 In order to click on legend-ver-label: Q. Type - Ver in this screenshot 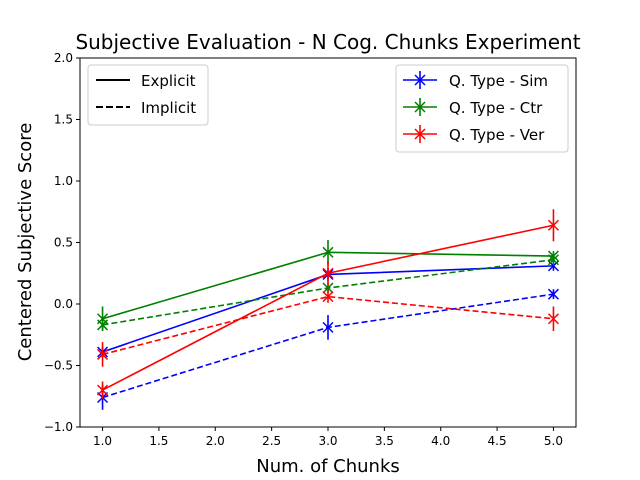, I will do `click(497, 135)`.